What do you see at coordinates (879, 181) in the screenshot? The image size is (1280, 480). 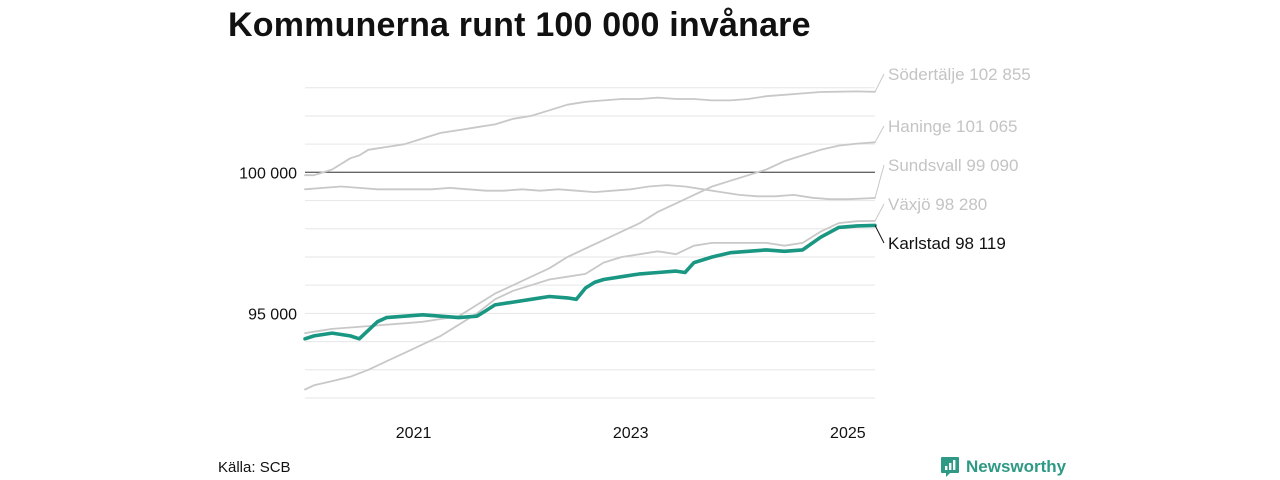 I see `leader-line-sundsvall` at bounding box center [879, 181].